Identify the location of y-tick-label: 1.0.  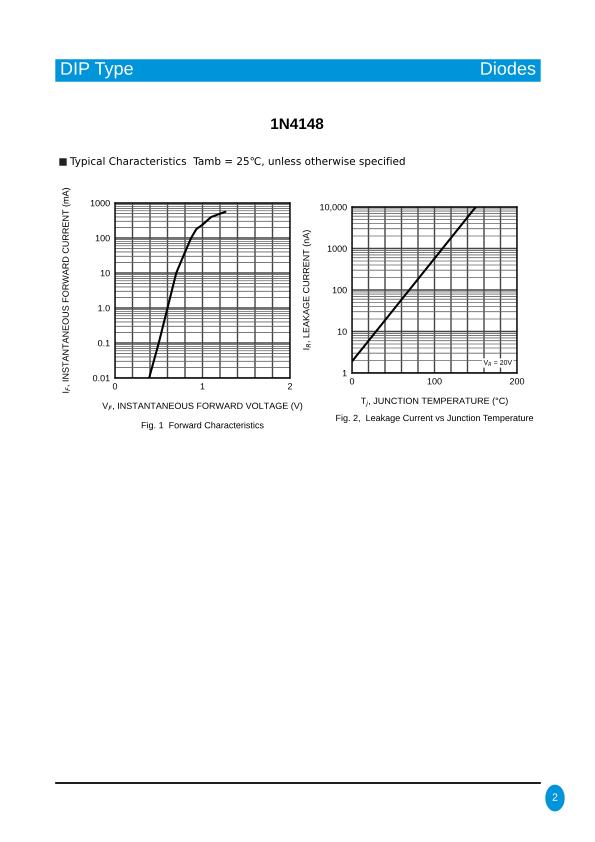
(104, 308).